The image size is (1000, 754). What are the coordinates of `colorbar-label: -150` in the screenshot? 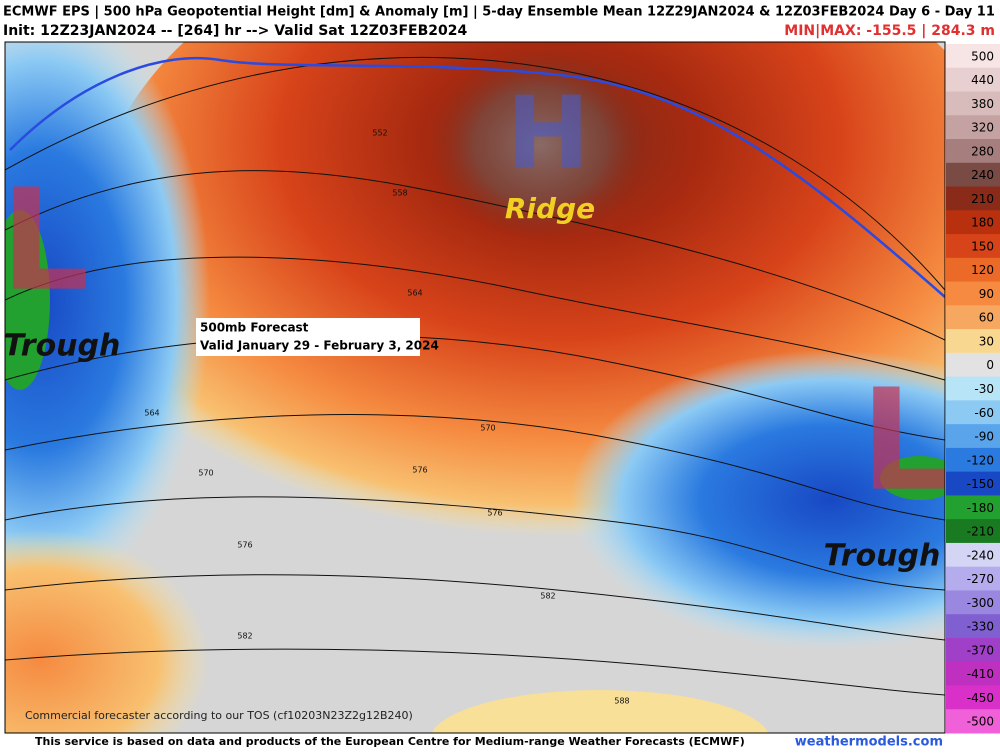 It's located at (980, 484).